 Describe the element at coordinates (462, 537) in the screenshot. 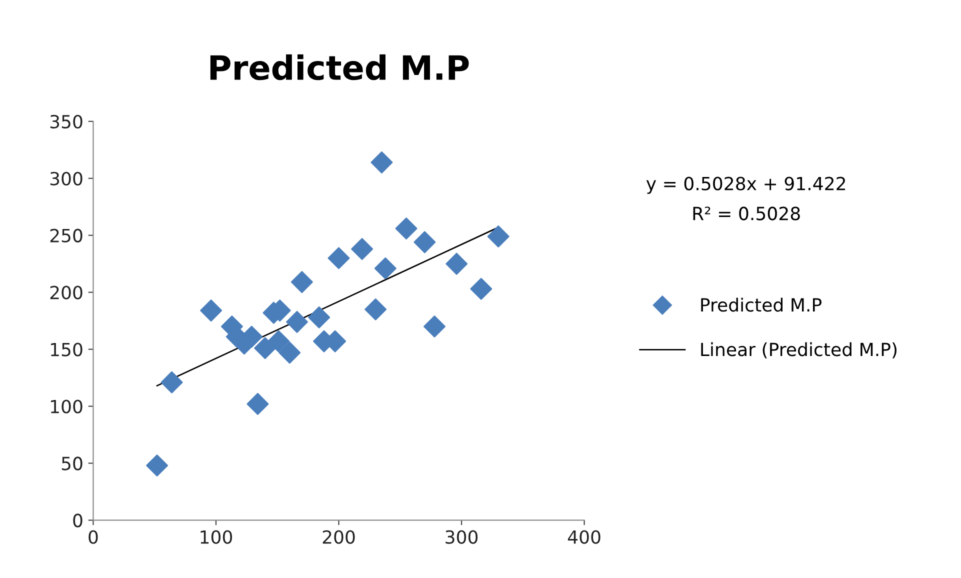

I see `x-tick-label: 300` at that location.